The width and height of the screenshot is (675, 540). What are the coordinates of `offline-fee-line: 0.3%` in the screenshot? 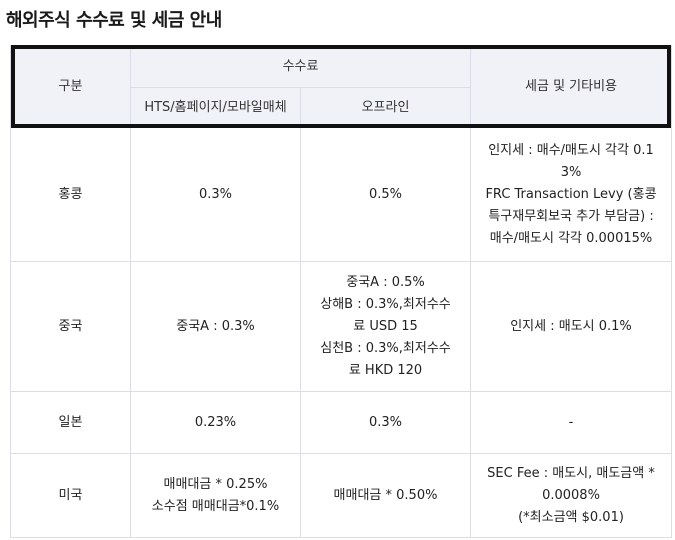 It's located at (385, 422).